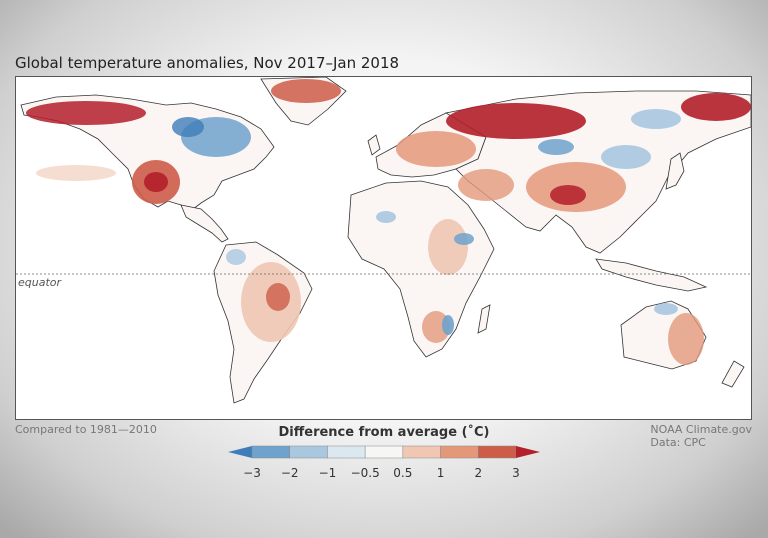  I want to click on legend-arrow-high, so click(528, 452).